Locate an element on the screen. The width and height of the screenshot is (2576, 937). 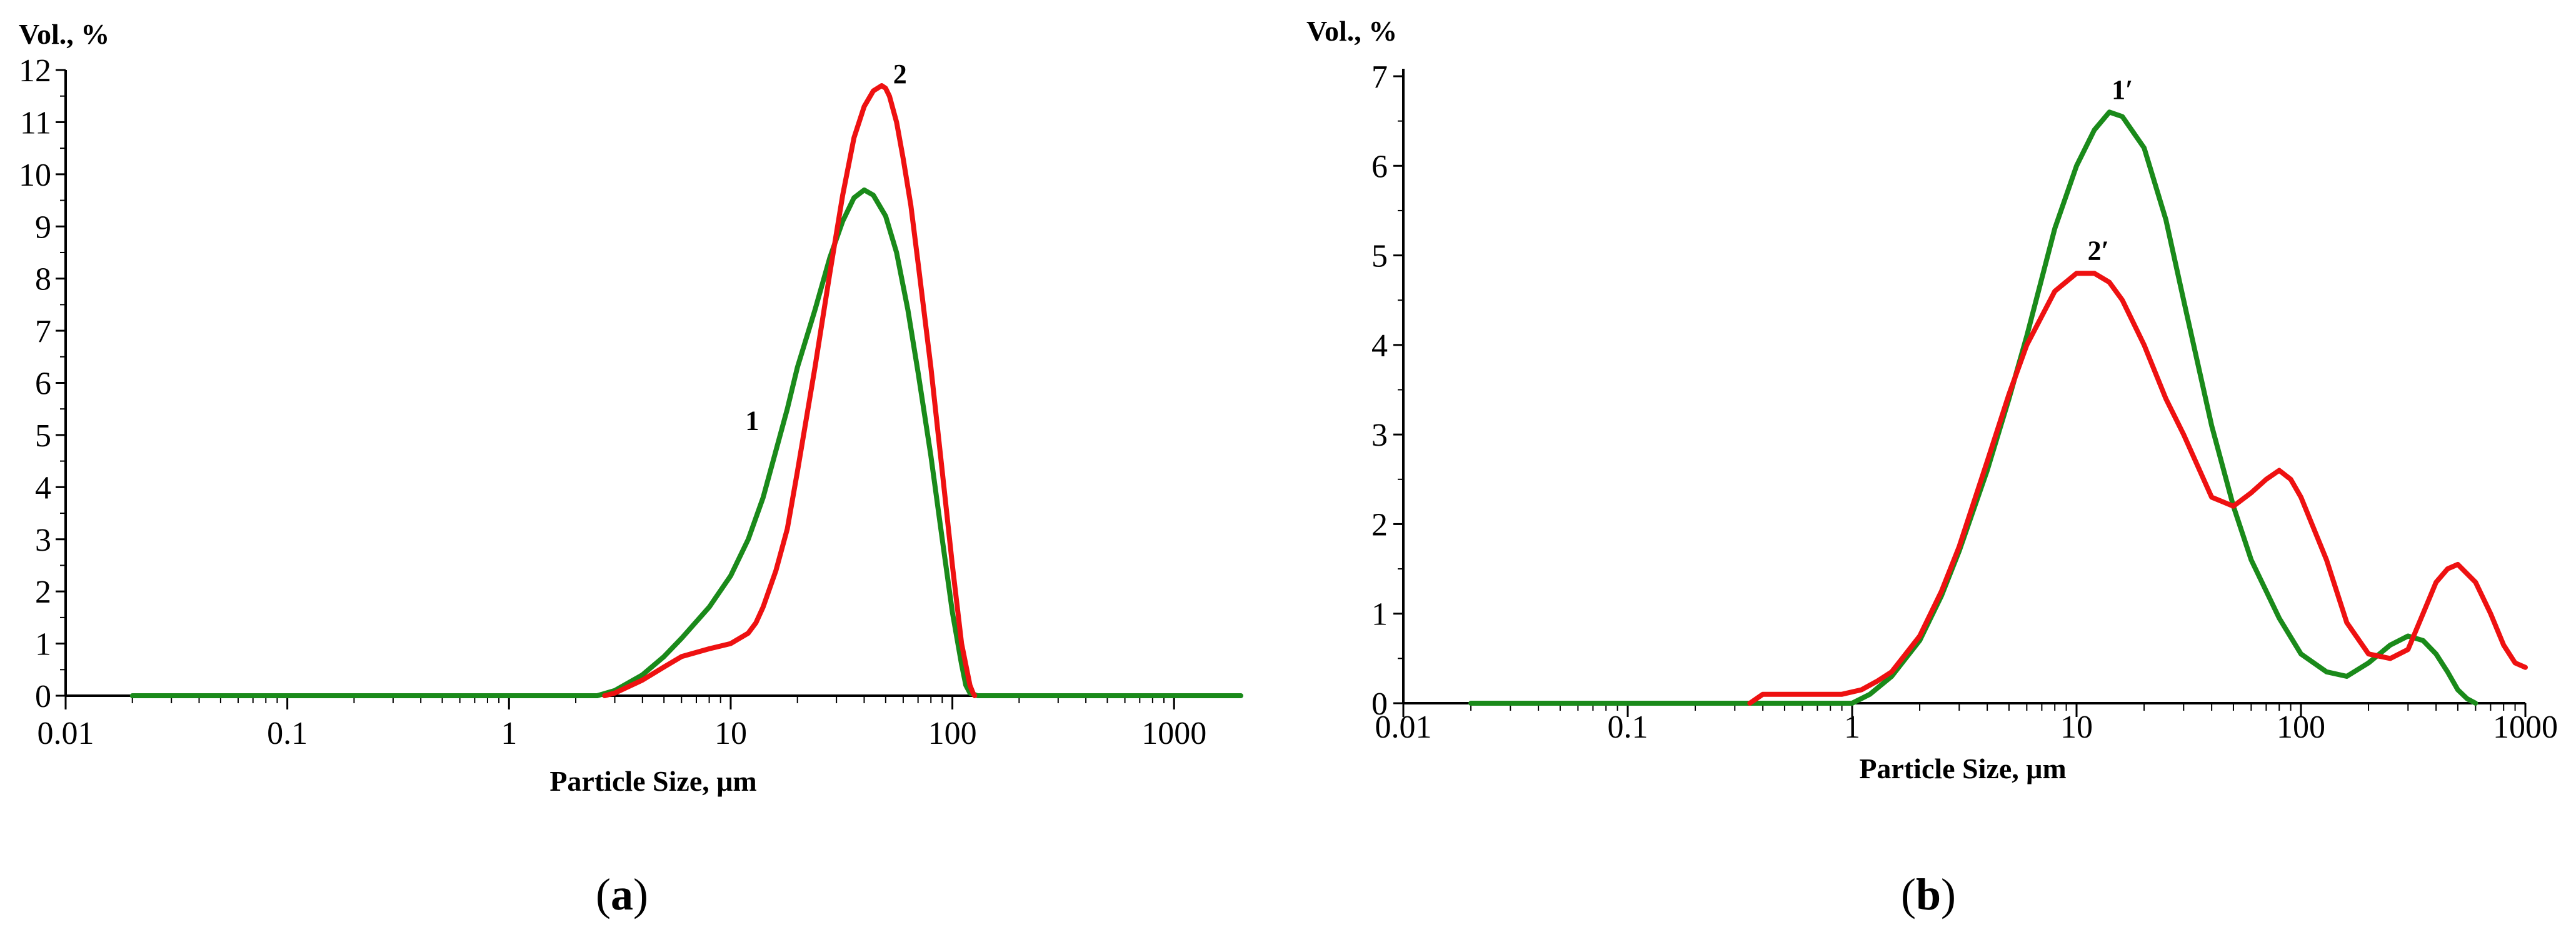
panel-label-a: (a) is located at coordinates (622, 894).